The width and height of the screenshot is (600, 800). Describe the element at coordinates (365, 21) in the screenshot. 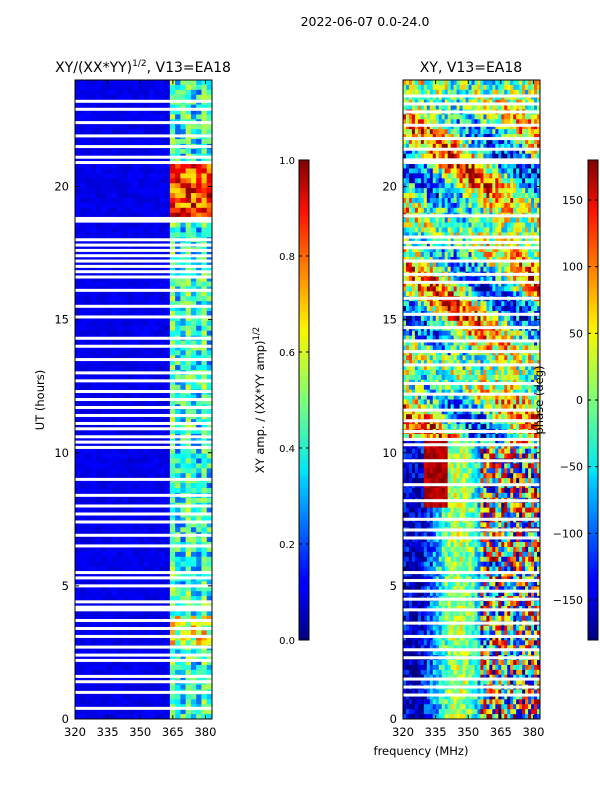

I see `figure-suptitle: 2022-06-07 0.0-24.0` at that location.